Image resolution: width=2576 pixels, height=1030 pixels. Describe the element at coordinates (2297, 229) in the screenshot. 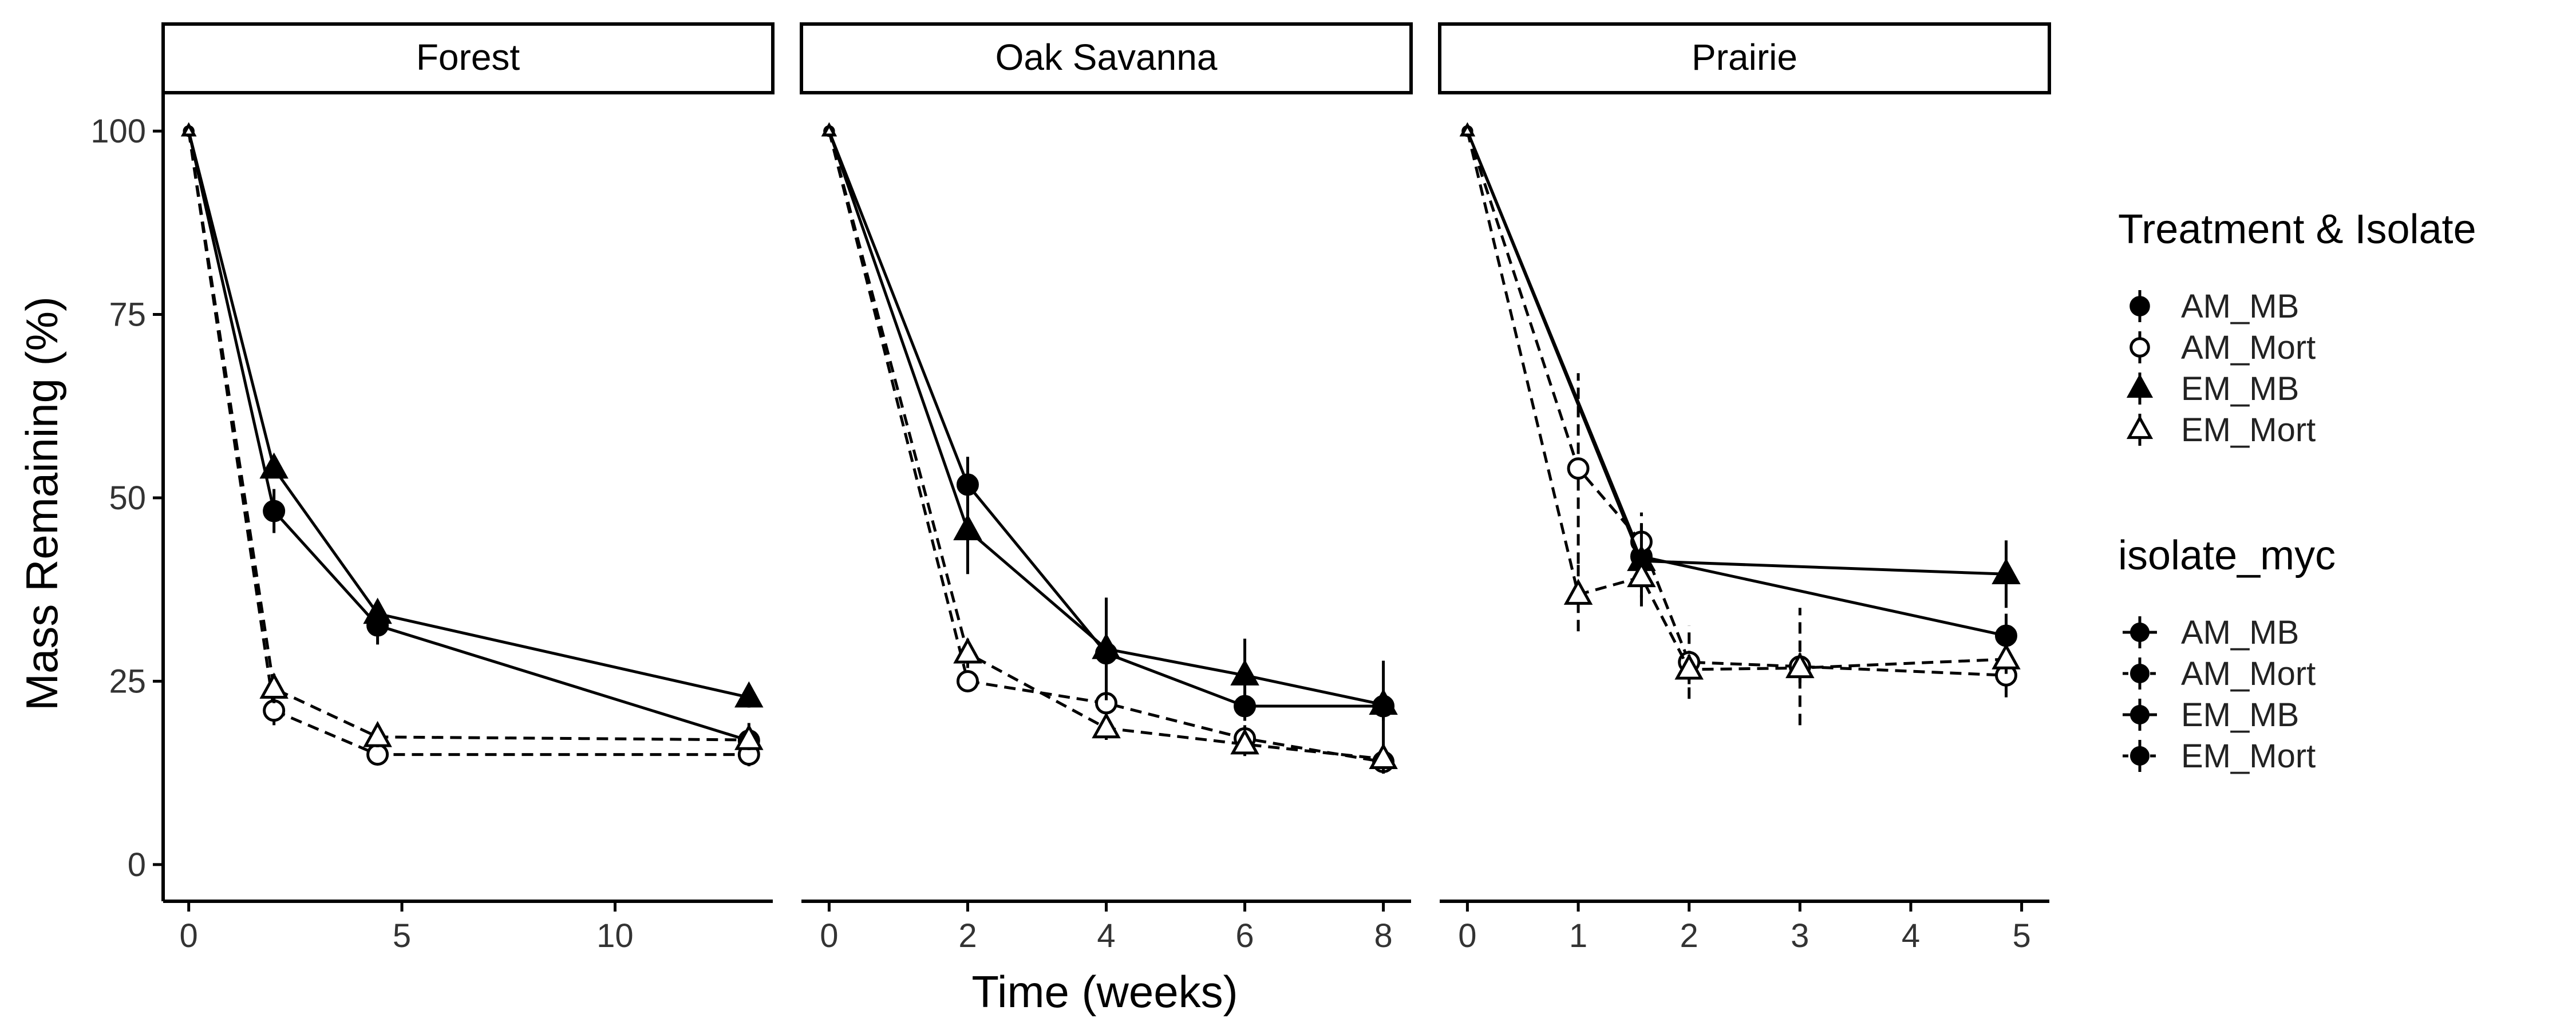

I see `legend-title: Treatment & Isolate` at that location.